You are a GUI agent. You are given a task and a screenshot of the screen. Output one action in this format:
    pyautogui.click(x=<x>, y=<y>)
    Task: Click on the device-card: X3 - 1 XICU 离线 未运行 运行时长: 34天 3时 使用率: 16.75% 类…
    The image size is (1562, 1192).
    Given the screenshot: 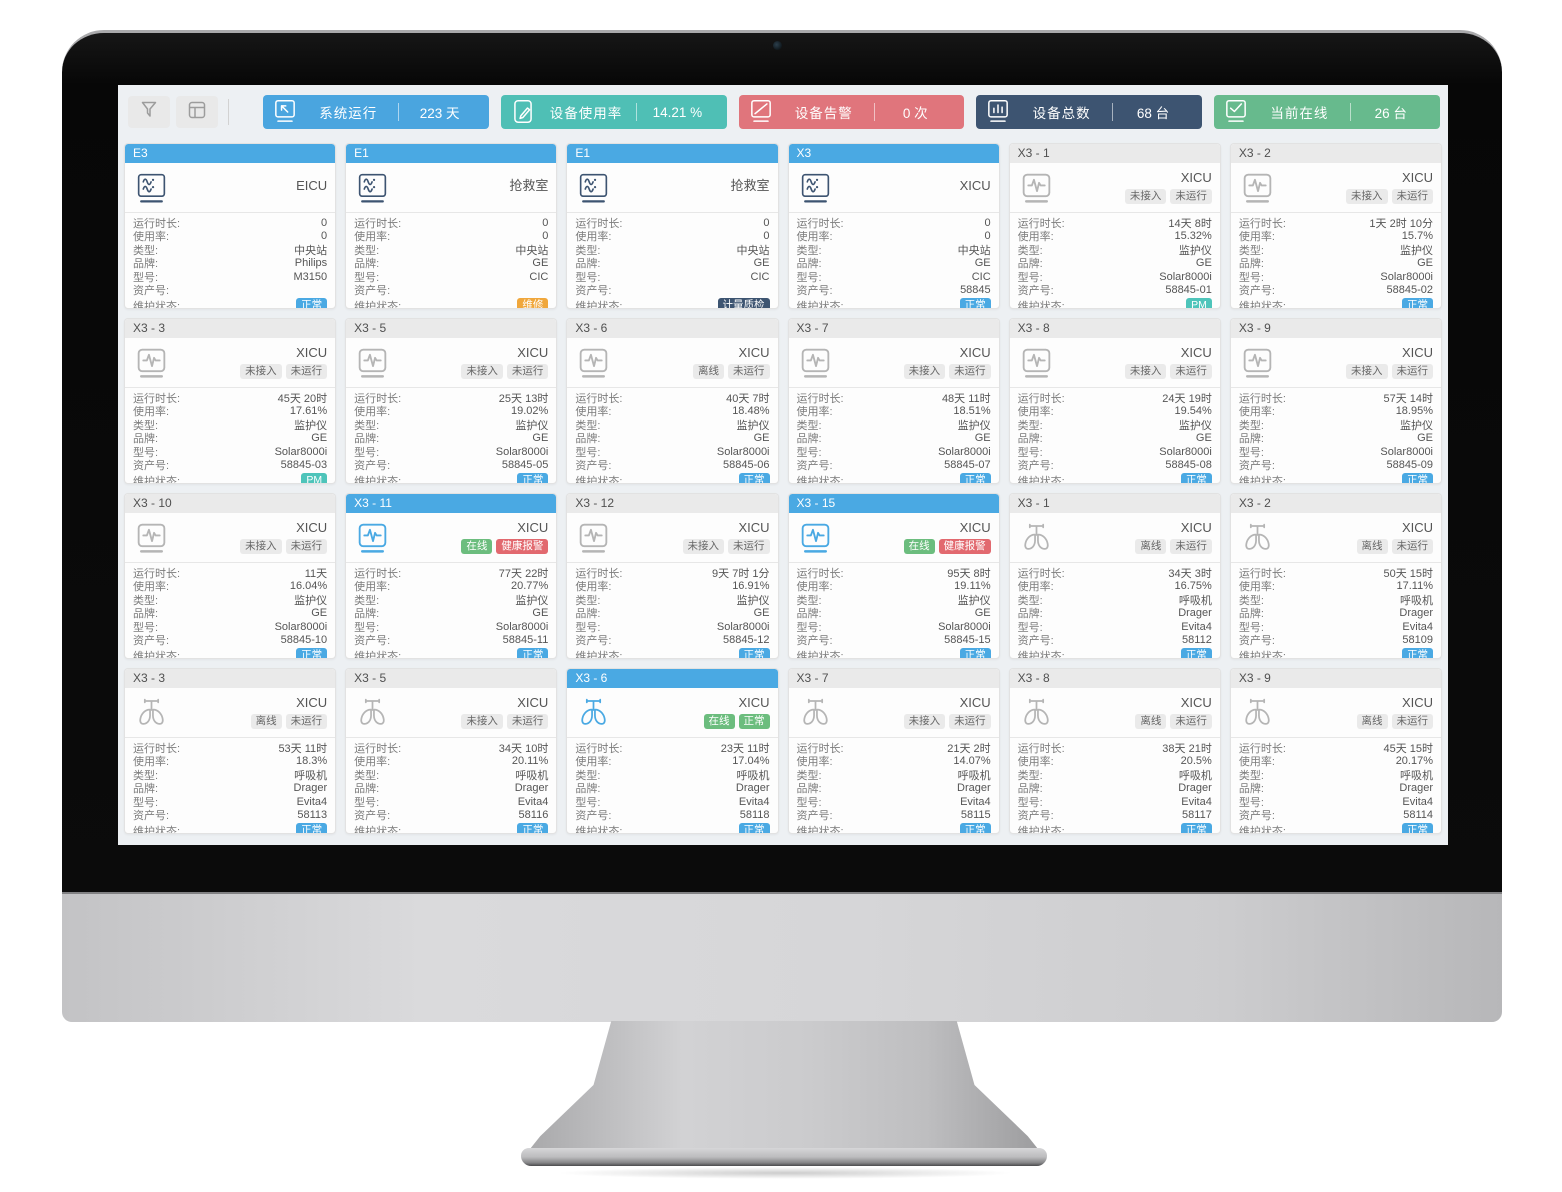 What is the action you would take?
    pyautogui.click(x=1114, y=576)
    